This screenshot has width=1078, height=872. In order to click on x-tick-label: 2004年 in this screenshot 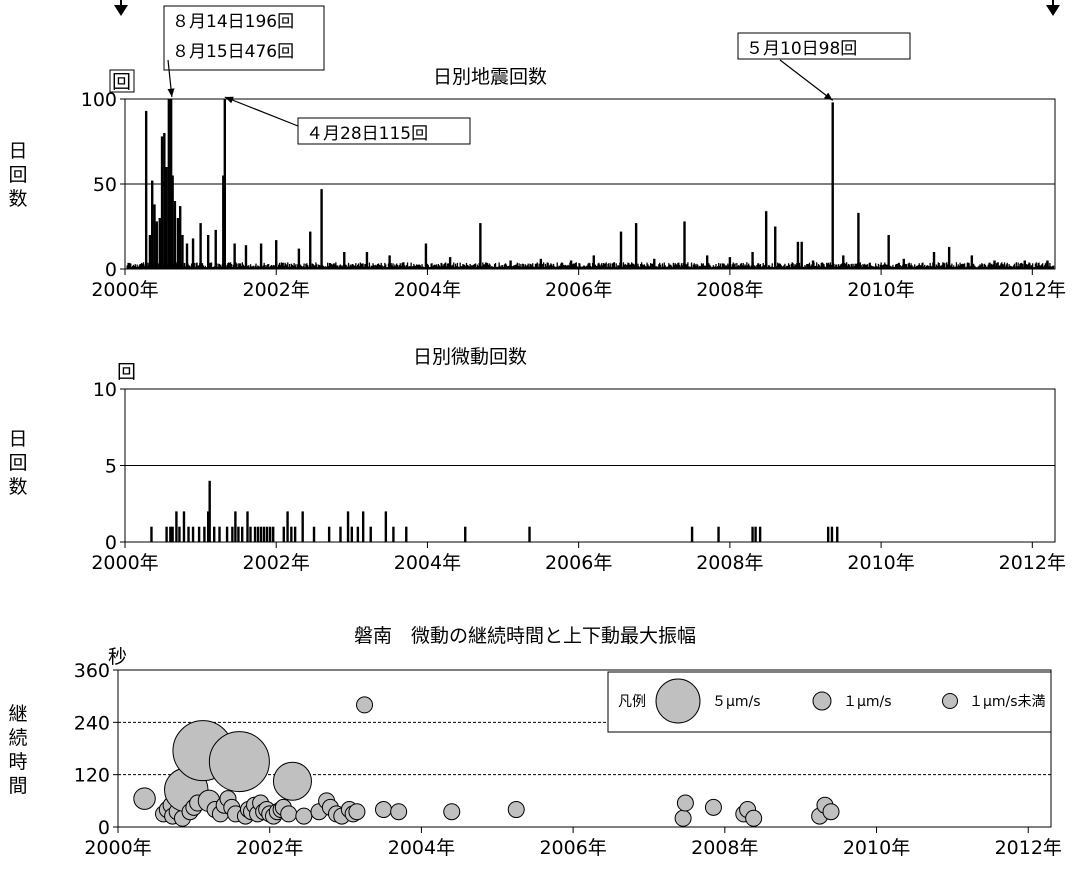, I will do `click(427, 563)`.